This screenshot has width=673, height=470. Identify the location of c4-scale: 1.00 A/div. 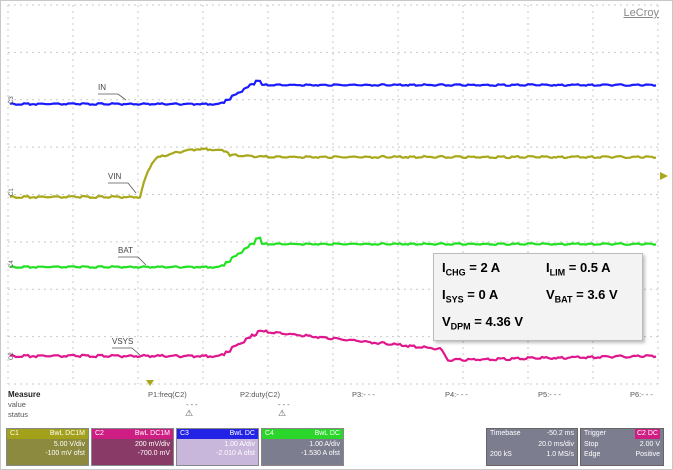
(324, 444).